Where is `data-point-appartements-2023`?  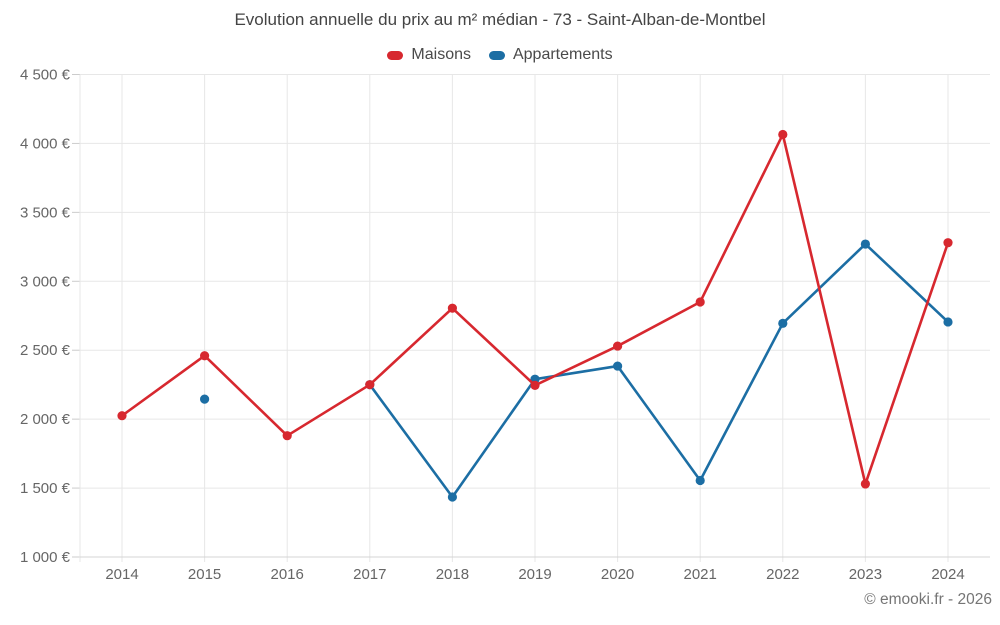 data-point-appartements-2023 is located at coordinates (865, 244).